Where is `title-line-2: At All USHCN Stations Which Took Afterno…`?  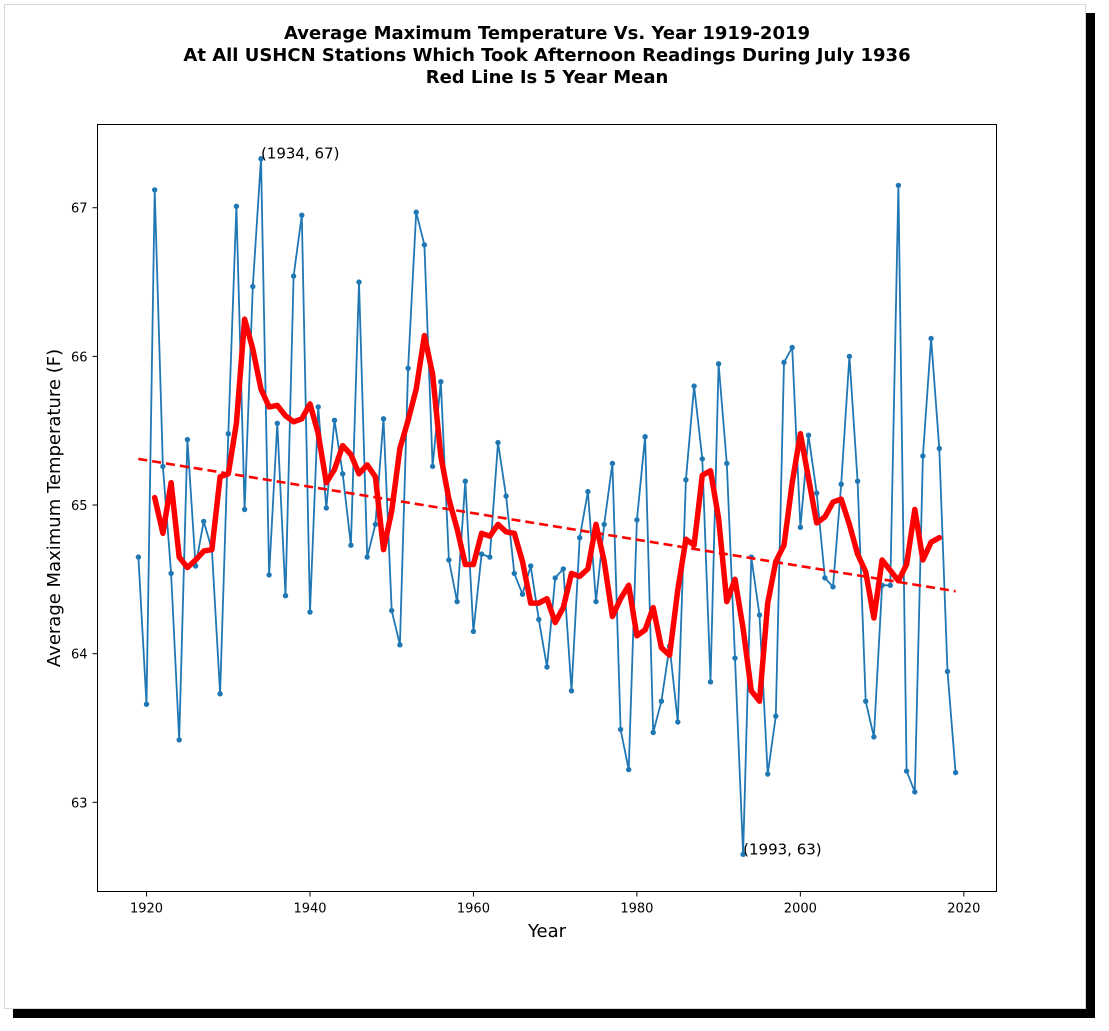
title-line-2: At All USHCN Stations Which Took Afterno… is located at coordinates (546, 55).